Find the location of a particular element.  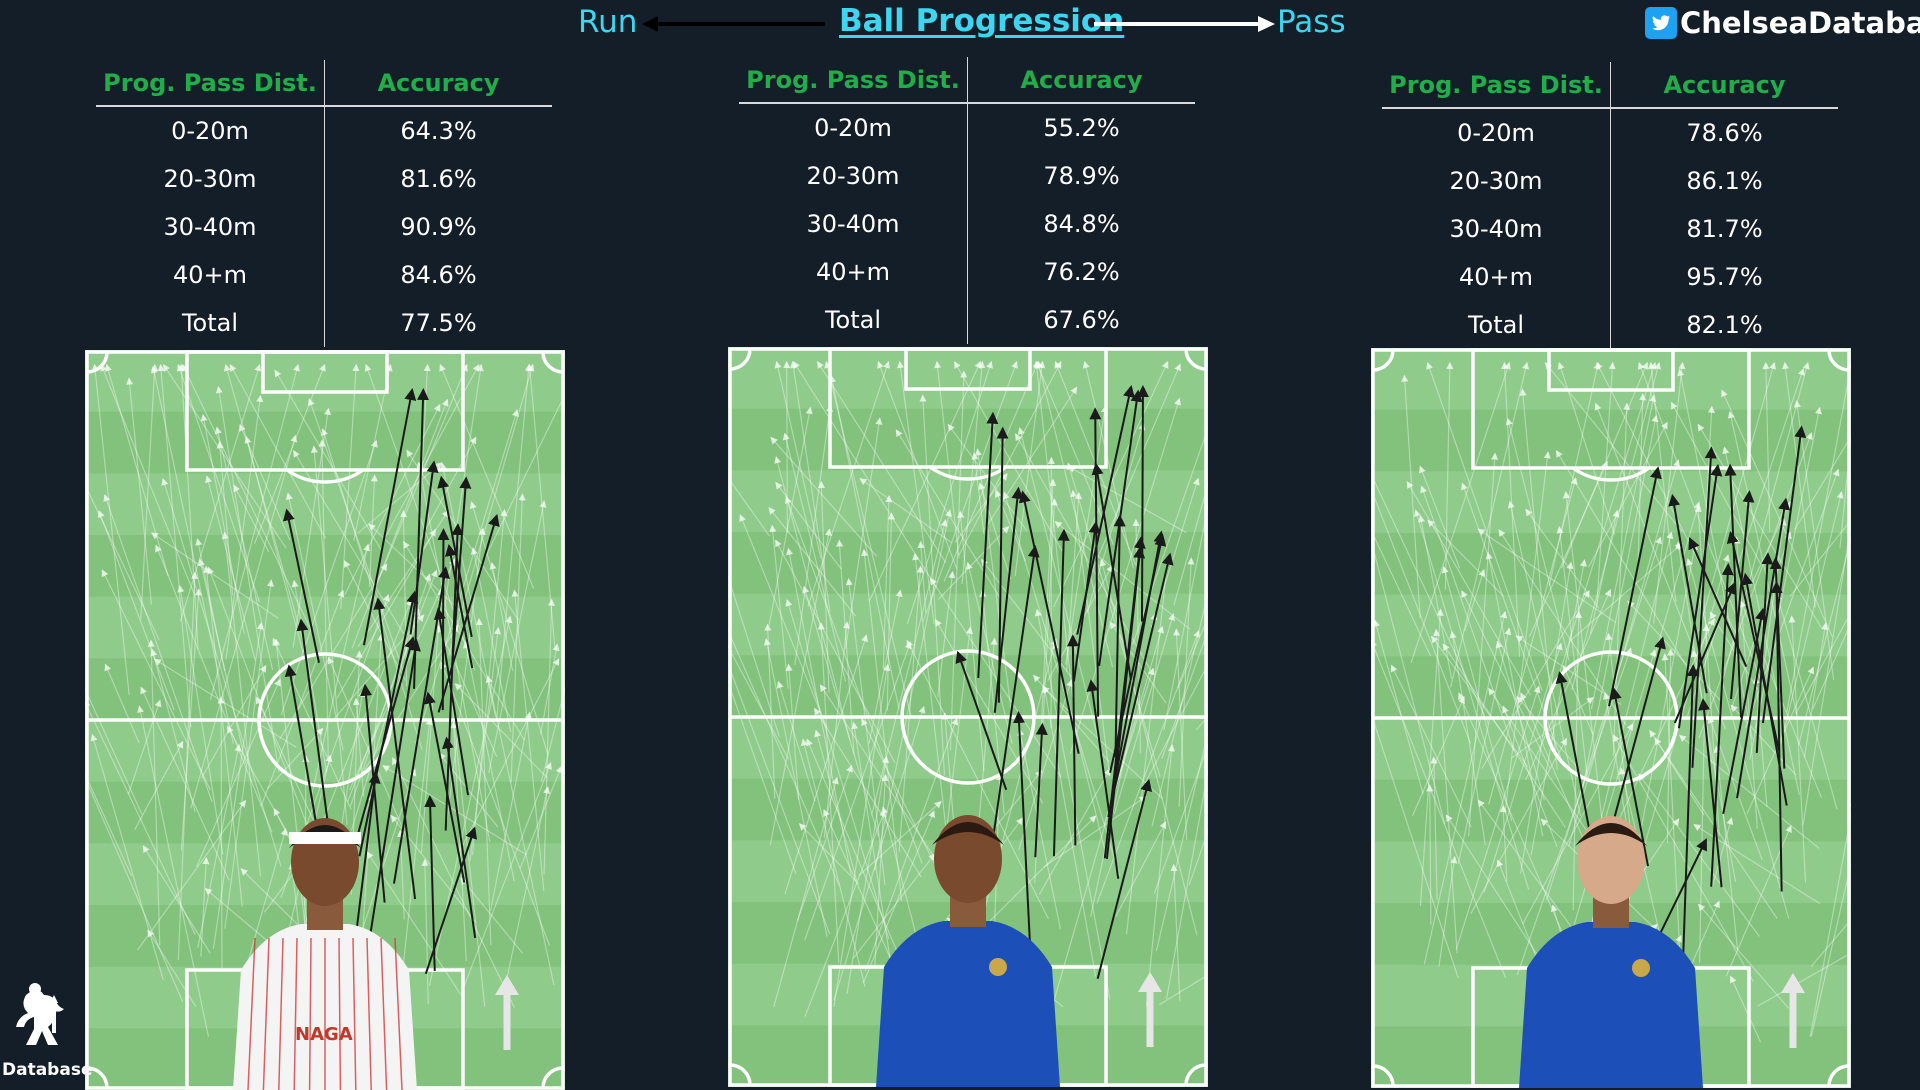

accuracy-cell: 64.3% is located at coordinates (439, 130).